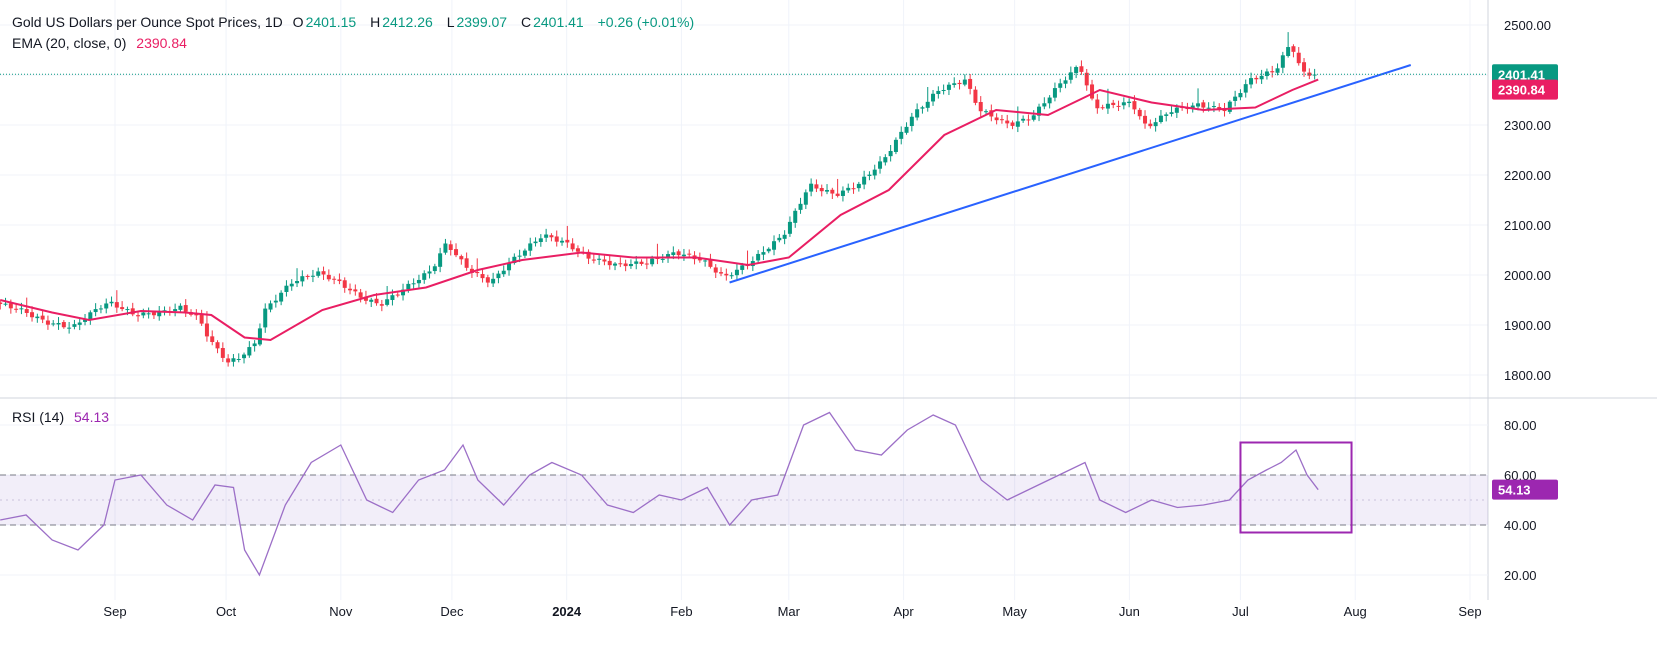 The image size is (1657, 670). I want to click on rsi-tag: 54.13, so click(1525, 489).